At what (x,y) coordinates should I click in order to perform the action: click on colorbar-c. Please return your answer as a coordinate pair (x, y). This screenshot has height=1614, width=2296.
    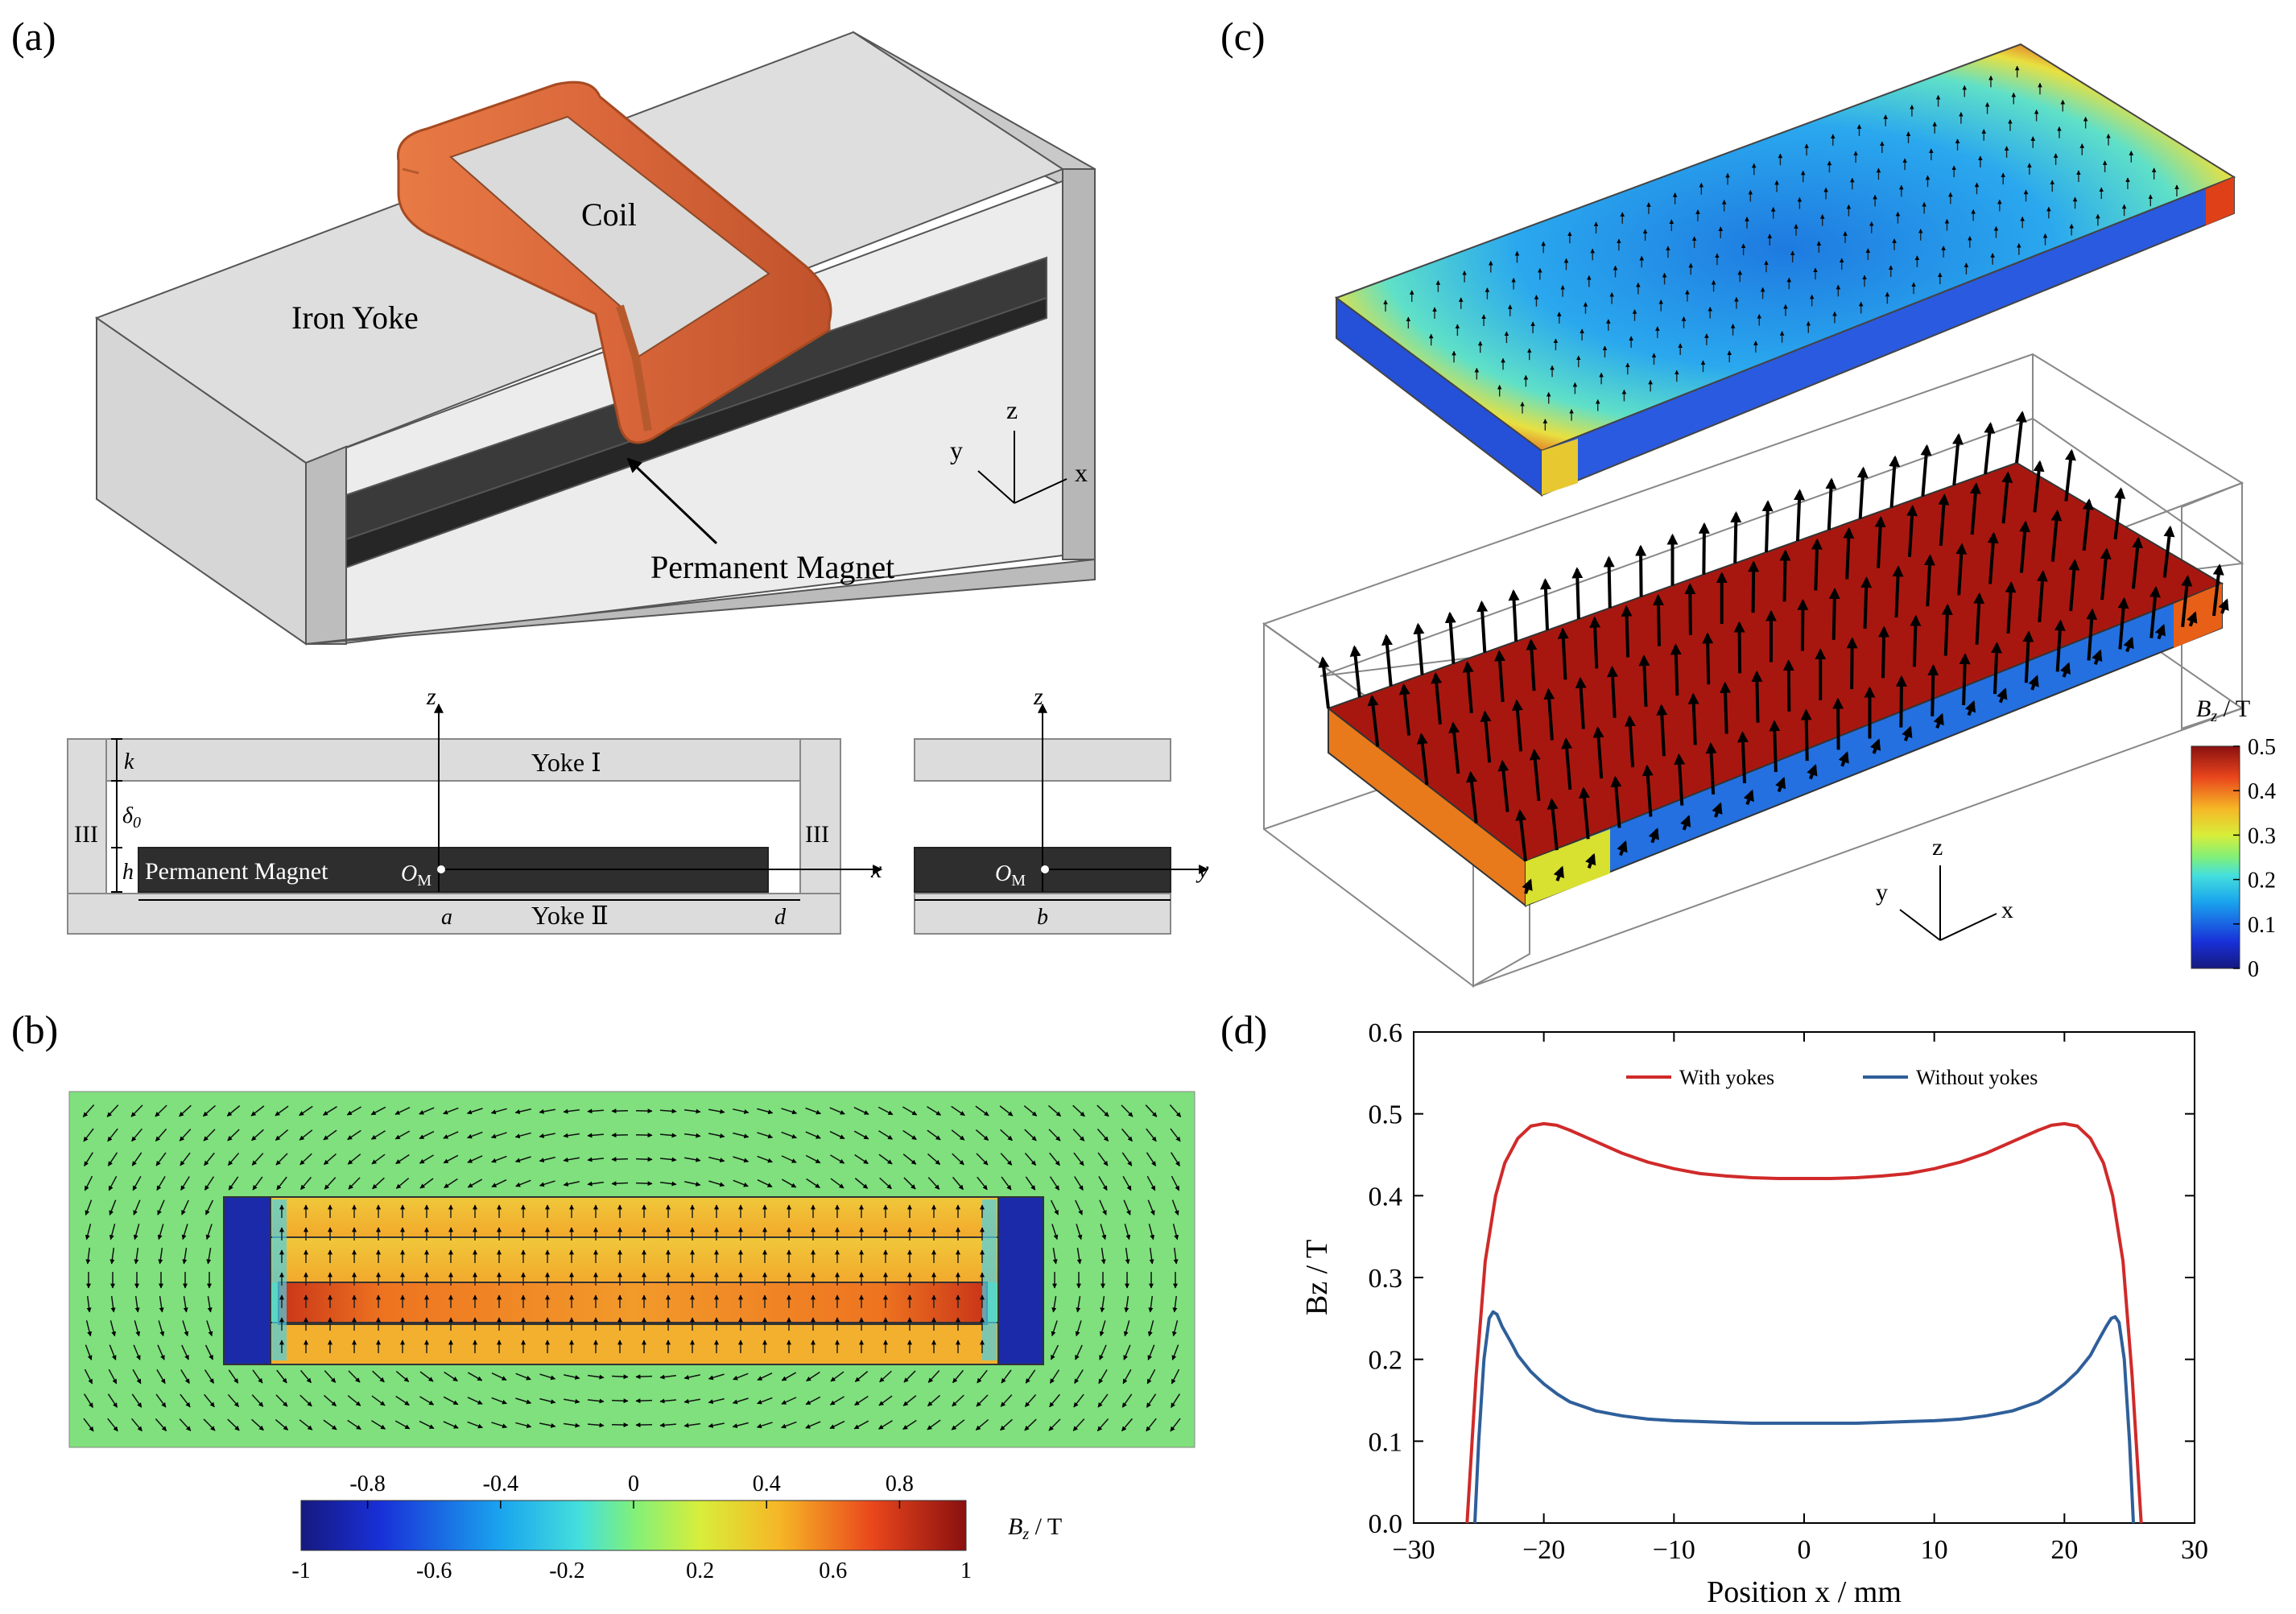
    Looking at the image, I should click on (2215, 857).